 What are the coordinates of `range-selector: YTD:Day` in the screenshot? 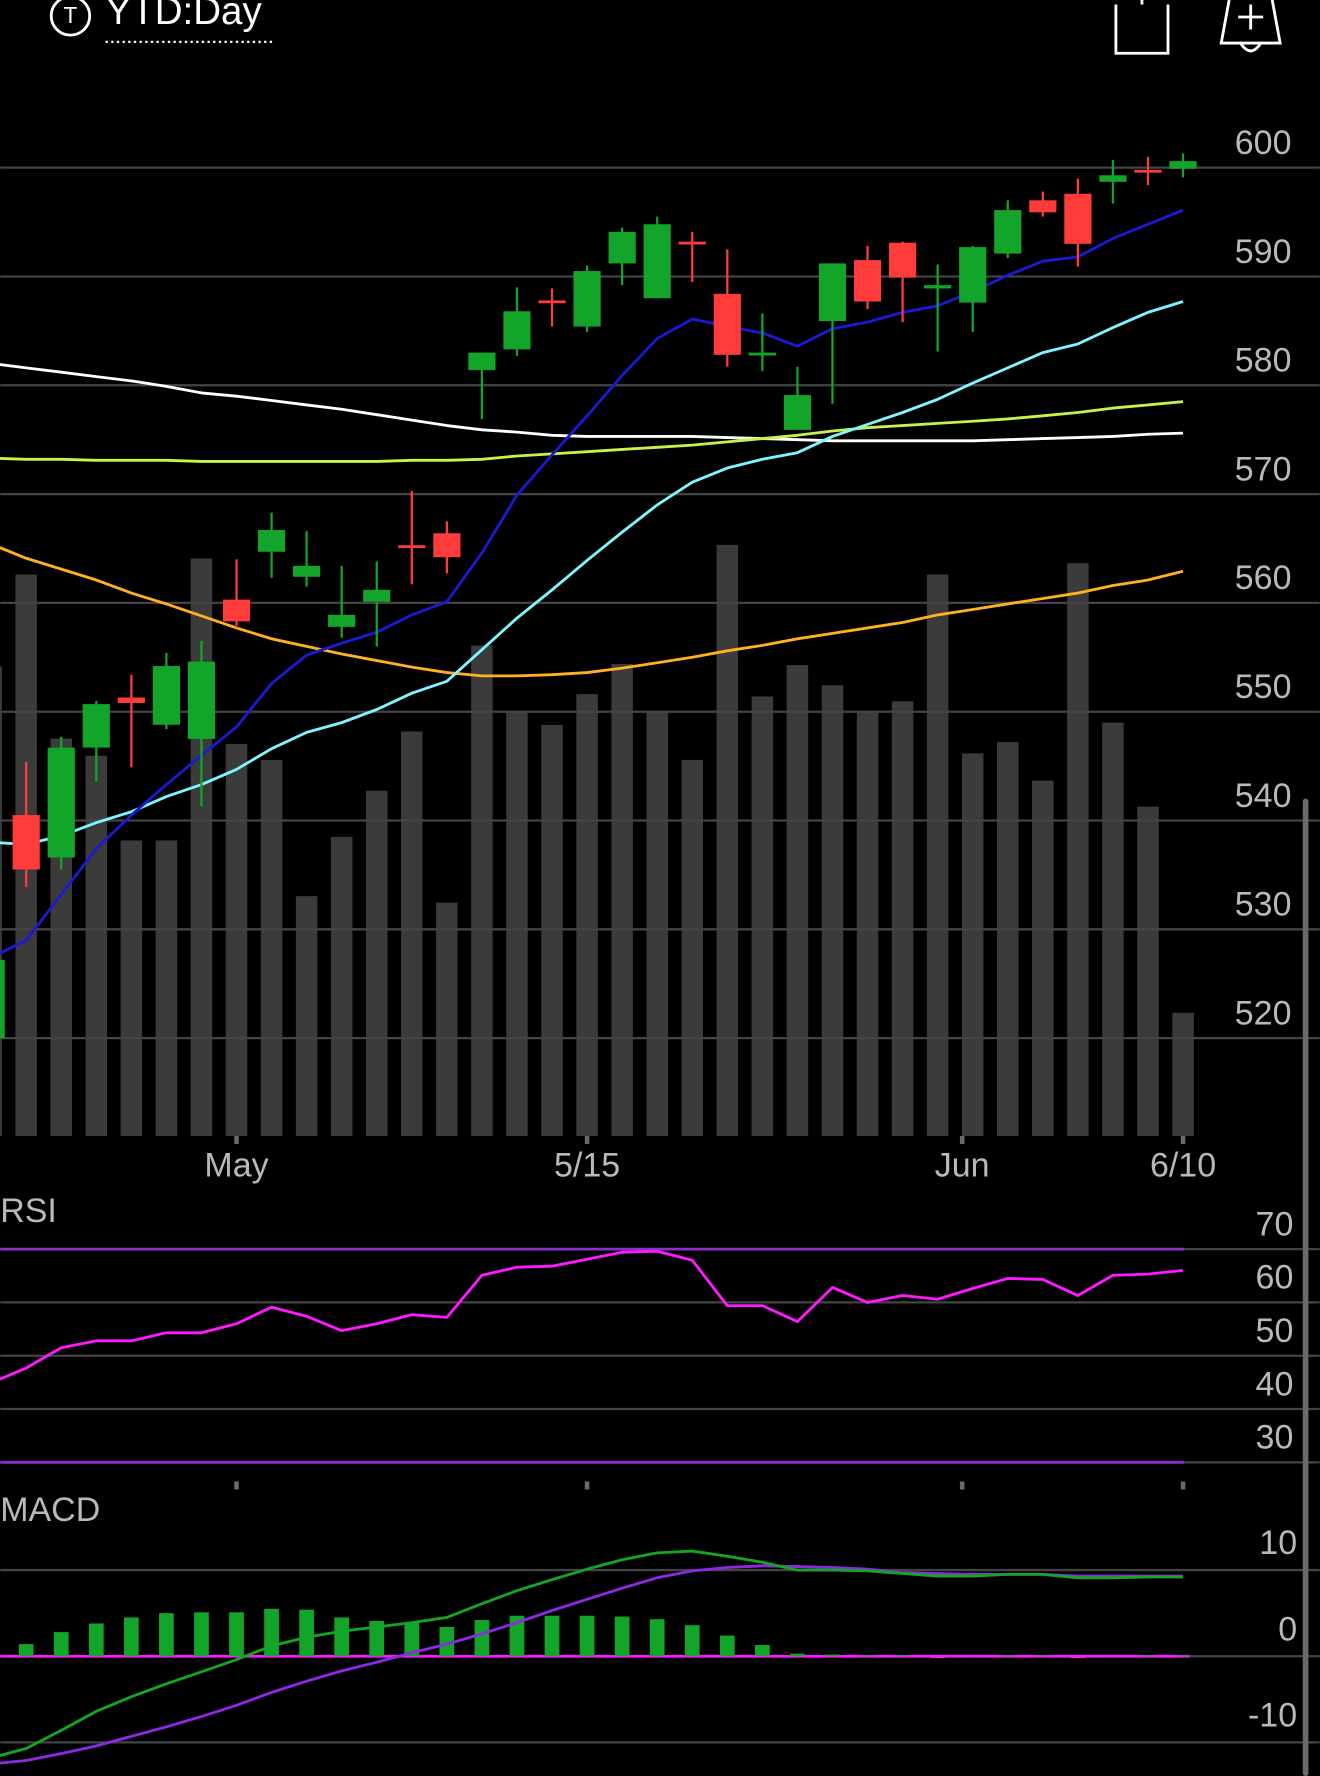 It's located at (184, 16).